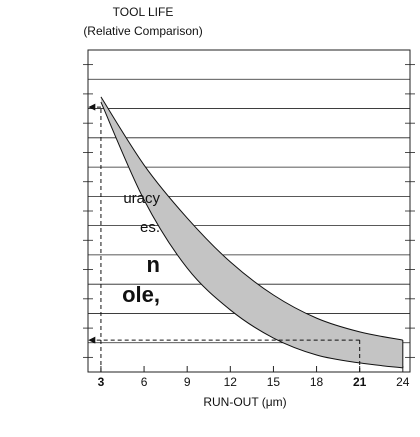 The width and height of the screenshot is (420, 437). What do you see at coordinates (150, 227) in the screenshot?
I see `side-text: es.` at bounding box center [150, 227].